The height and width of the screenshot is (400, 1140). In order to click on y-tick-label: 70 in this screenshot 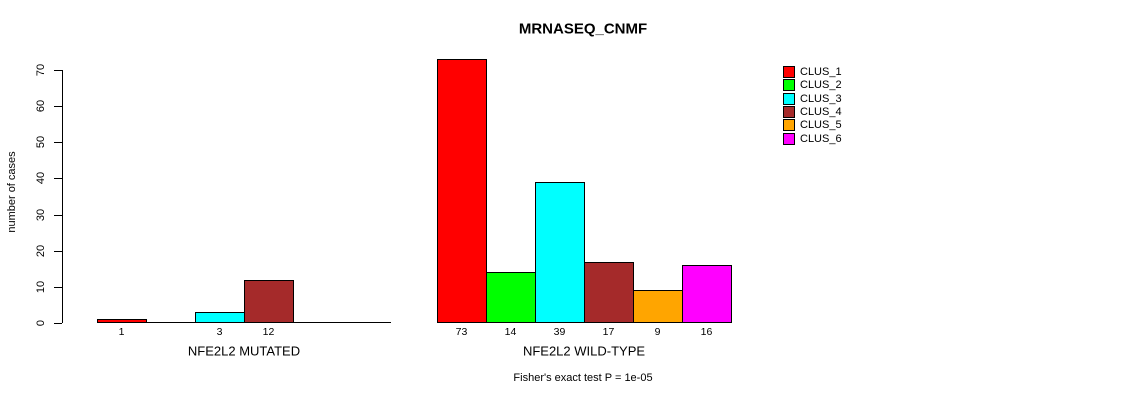, I will do `click(41, 70)`.